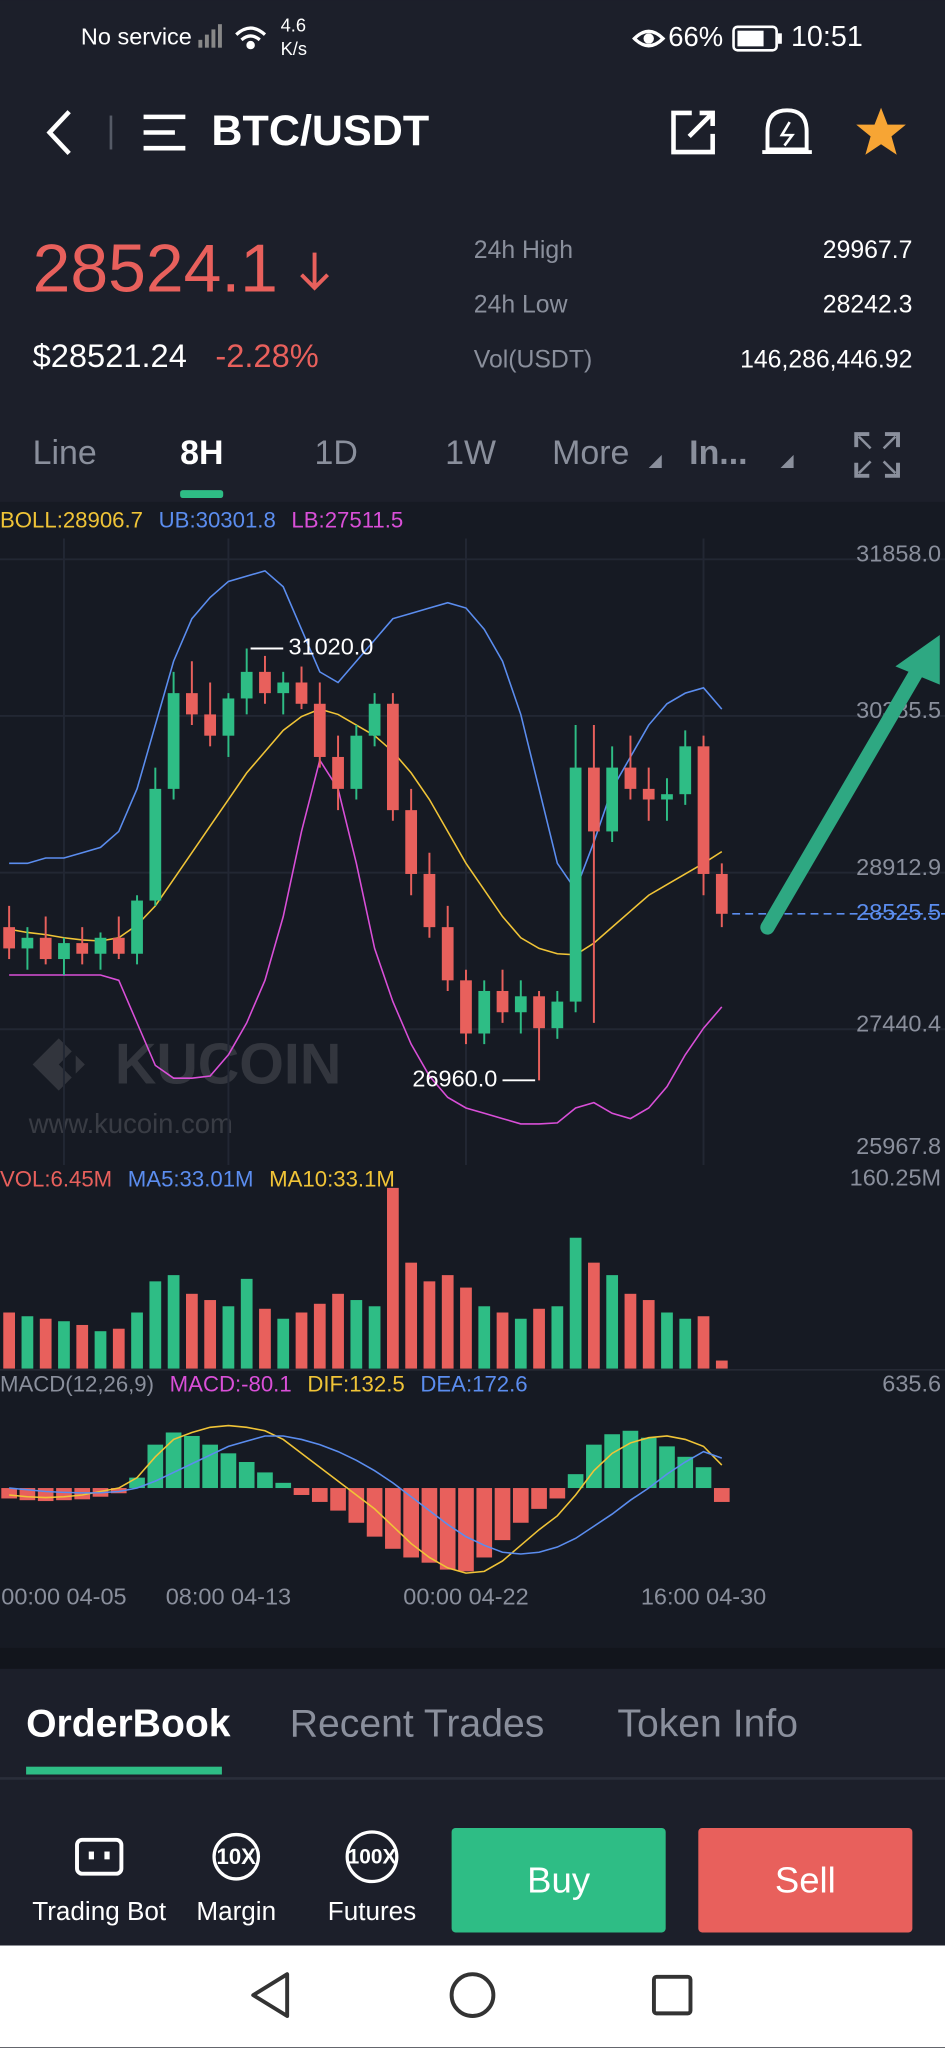 The width and height of the screenshot is (945, 2048). Describe the element at coordinates (336, 453) in the screenshot. I see `interval-tab: 1D` at that location.